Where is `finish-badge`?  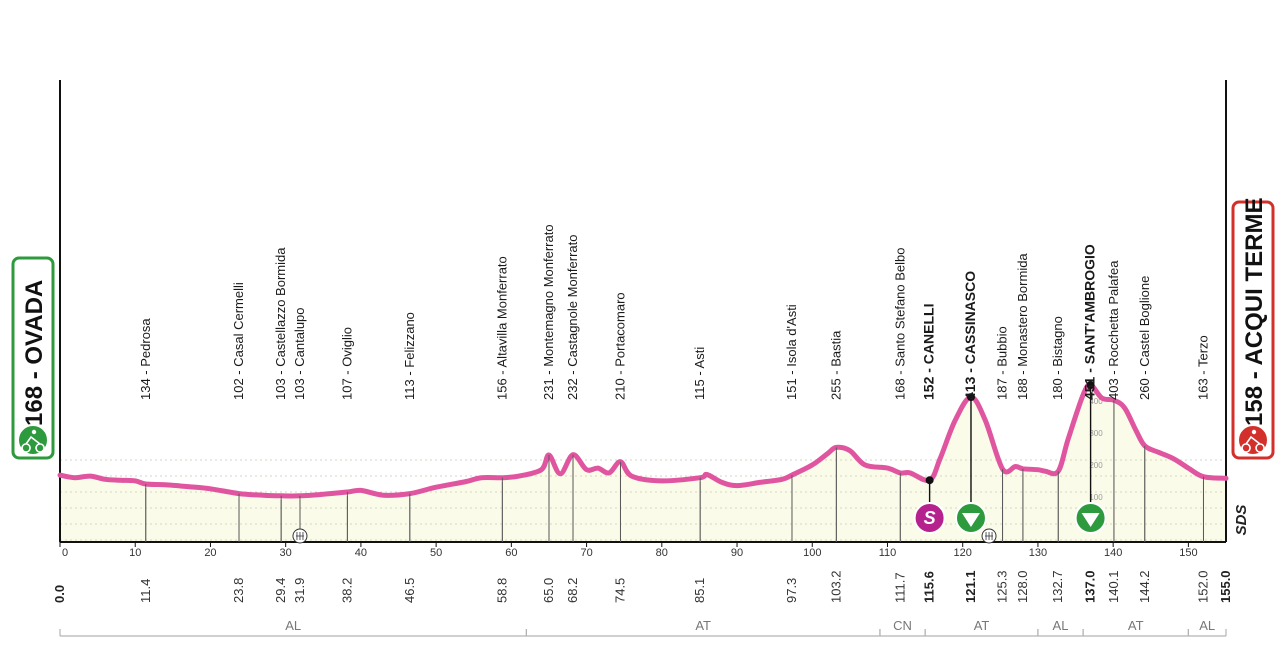
finish-badge is located at coordinates (1253, 330).